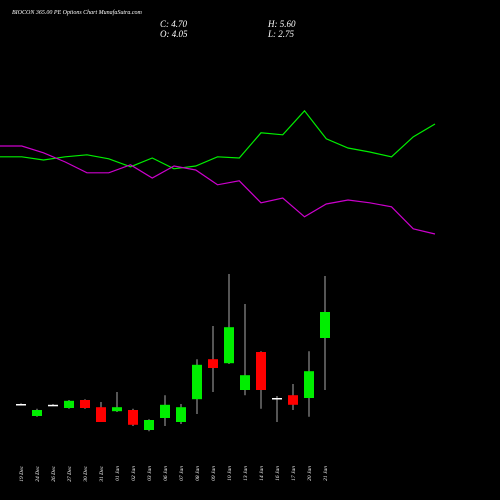  I want to click on x-tick-label: 21 Jan, so click(326, 473).